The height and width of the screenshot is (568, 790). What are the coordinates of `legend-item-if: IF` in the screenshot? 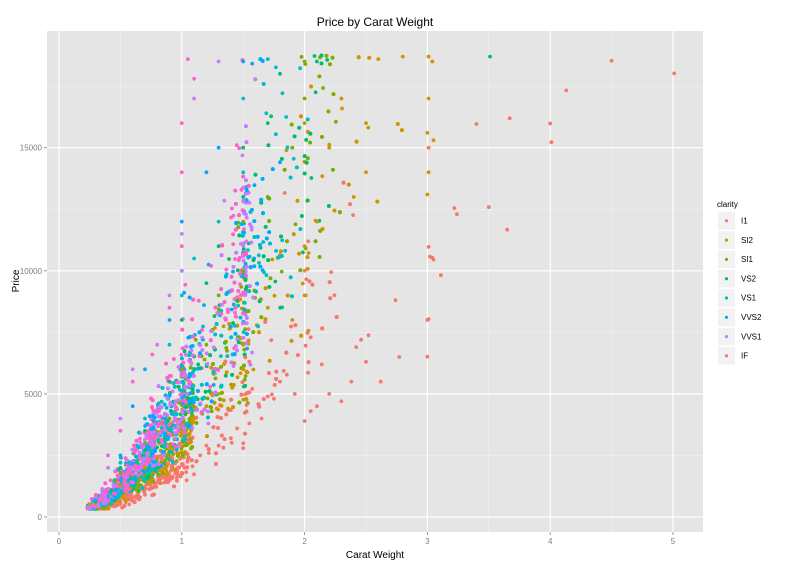 It's located at (733, 356).